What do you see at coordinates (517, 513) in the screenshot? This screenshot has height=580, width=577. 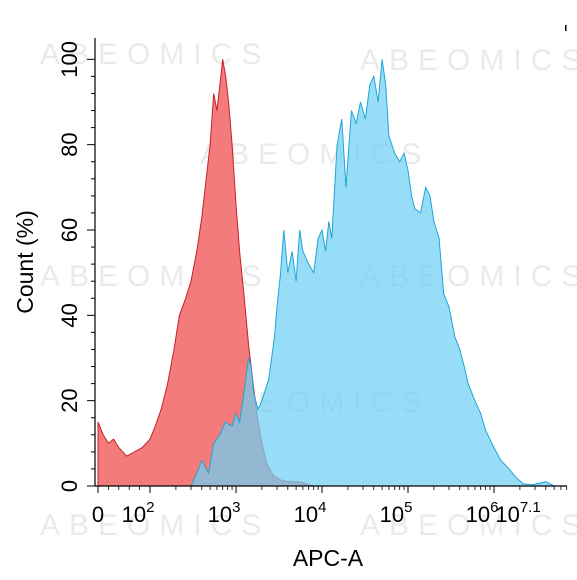 I see `x-tick-label: 107.1` at bounding box center [517, 513].